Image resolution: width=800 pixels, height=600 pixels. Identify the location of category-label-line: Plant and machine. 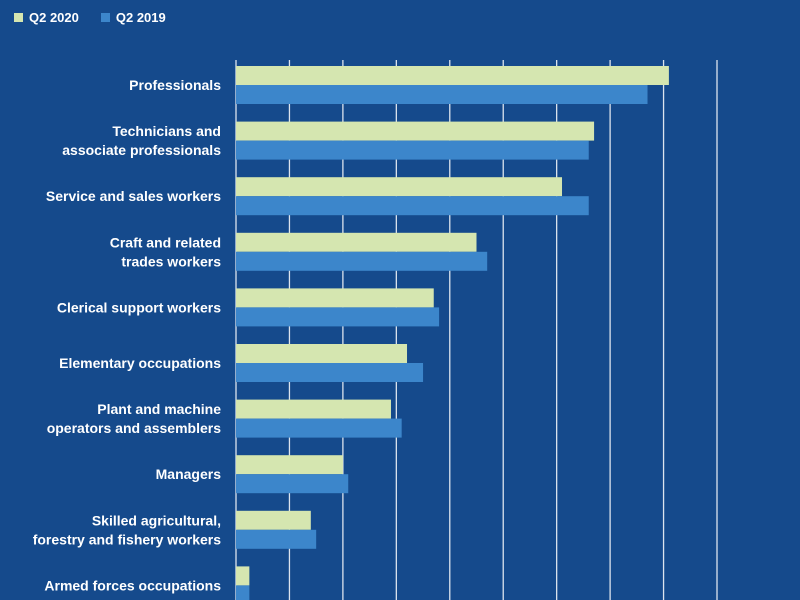
(159, 409).